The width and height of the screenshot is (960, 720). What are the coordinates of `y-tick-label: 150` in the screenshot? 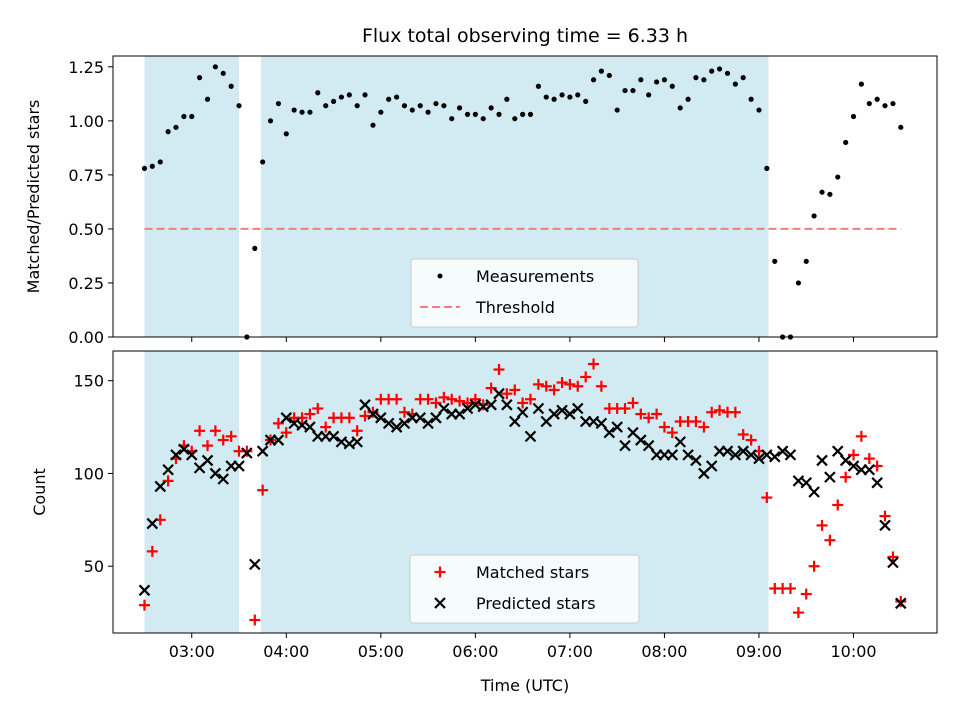 It's located at (88, 381).